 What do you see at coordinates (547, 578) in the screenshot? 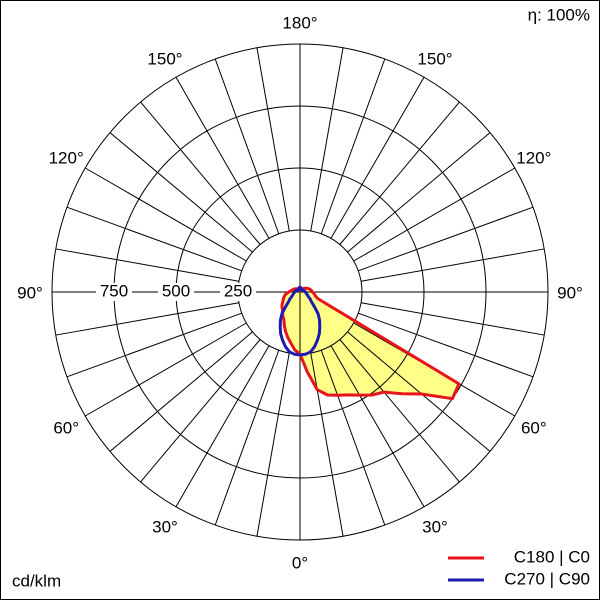
I see `legend-label: C270 | C90` at bounding box center [547, 578].